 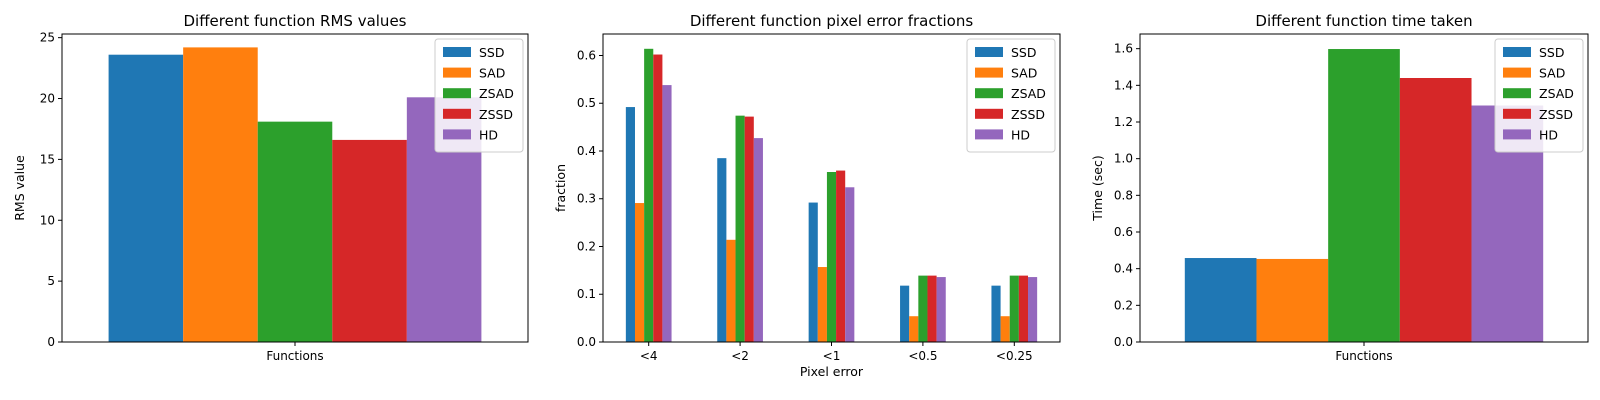 What do you see at coordinates (1123, 122) in the screenshot?
I see `y-tick-label: 1.2` at bounding box center [1123, 122].